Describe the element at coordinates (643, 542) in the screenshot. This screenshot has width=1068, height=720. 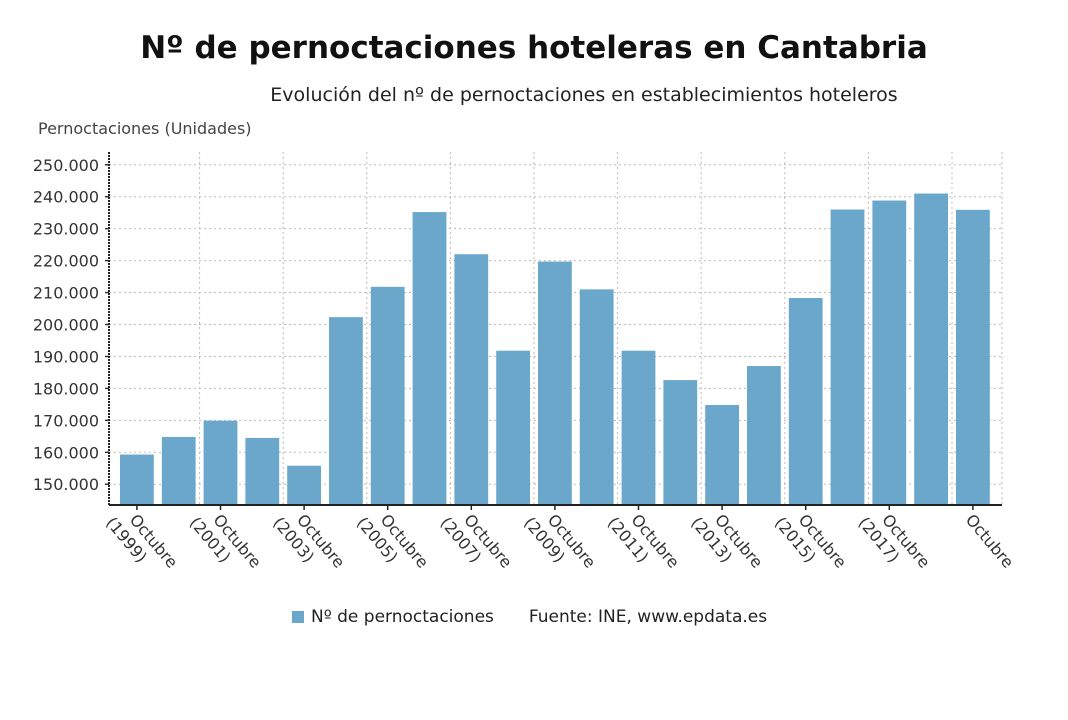
I see `x-tick-label: Octubre(2011)` at that location.